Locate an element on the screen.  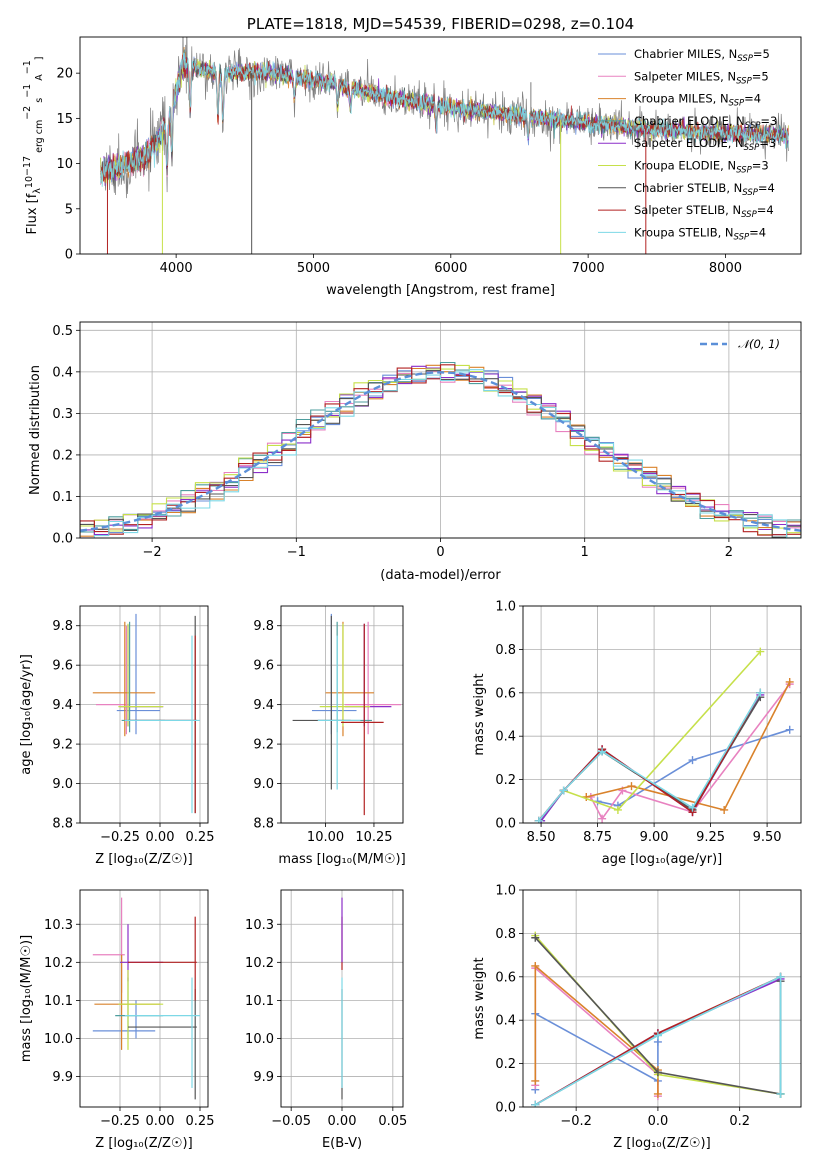
x-axis-label: E(B-V) is located at coordinates (342, 1143).